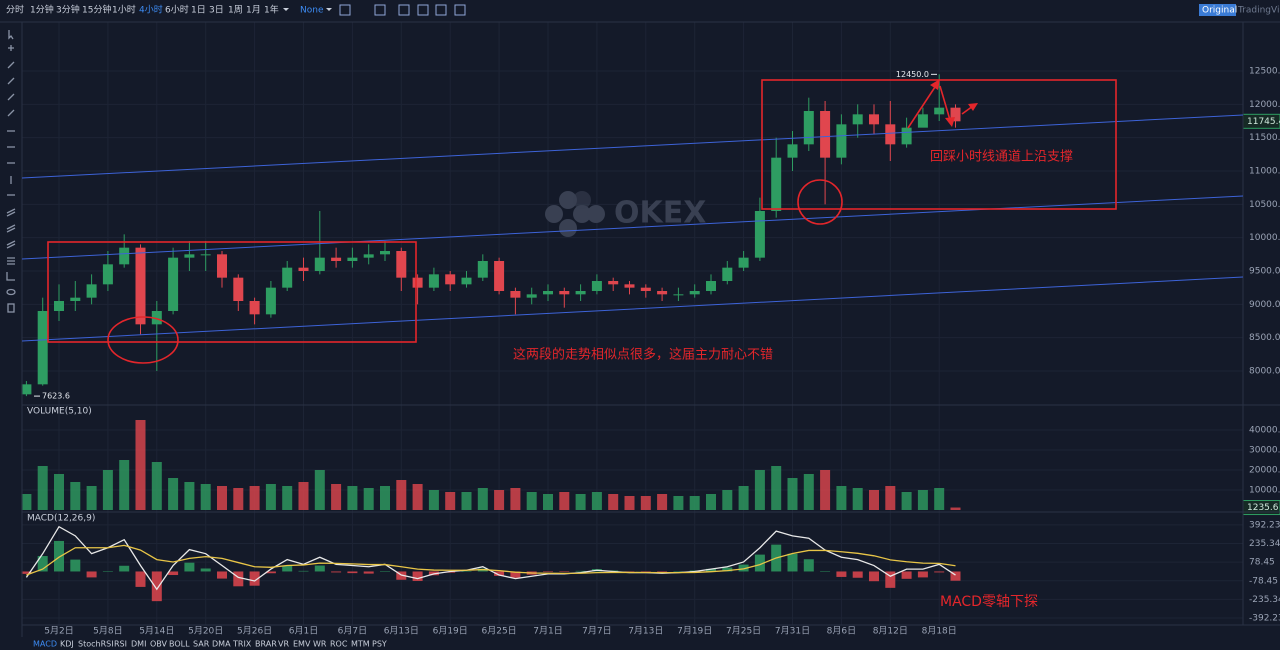  What do you see at coordinates (96, 644) in the screenshot?
I see `indicator-tab: StochRSI` at bounding box center [96, 644].